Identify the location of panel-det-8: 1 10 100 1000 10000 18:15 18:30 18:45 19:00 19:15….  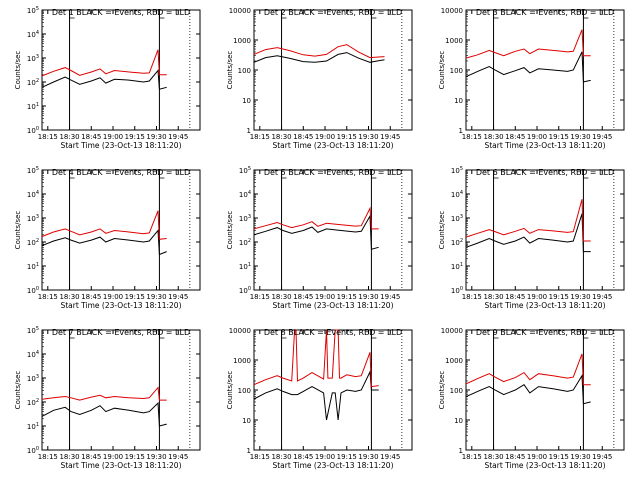
(319, 398).